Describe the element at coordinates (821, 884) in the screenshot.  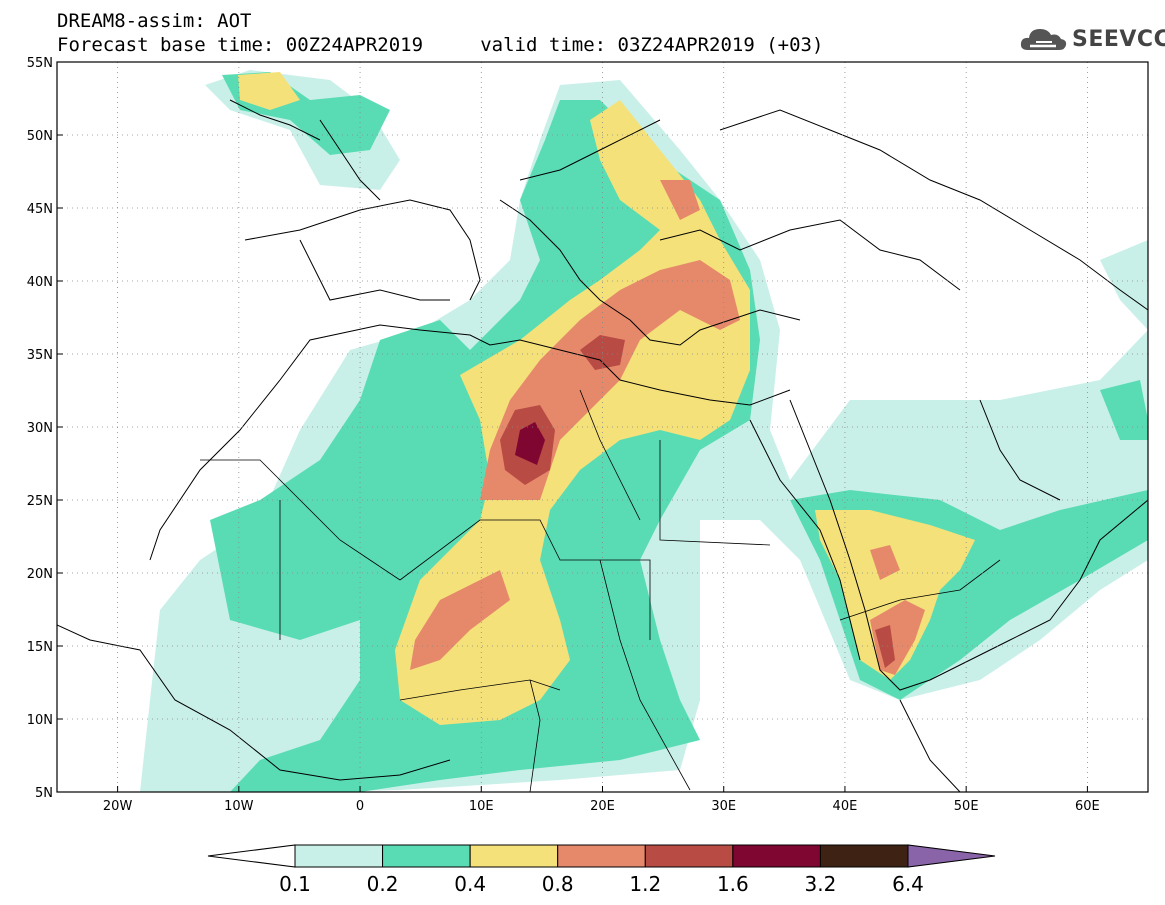
I see `colorbar-level-label: 3.2` at that location.